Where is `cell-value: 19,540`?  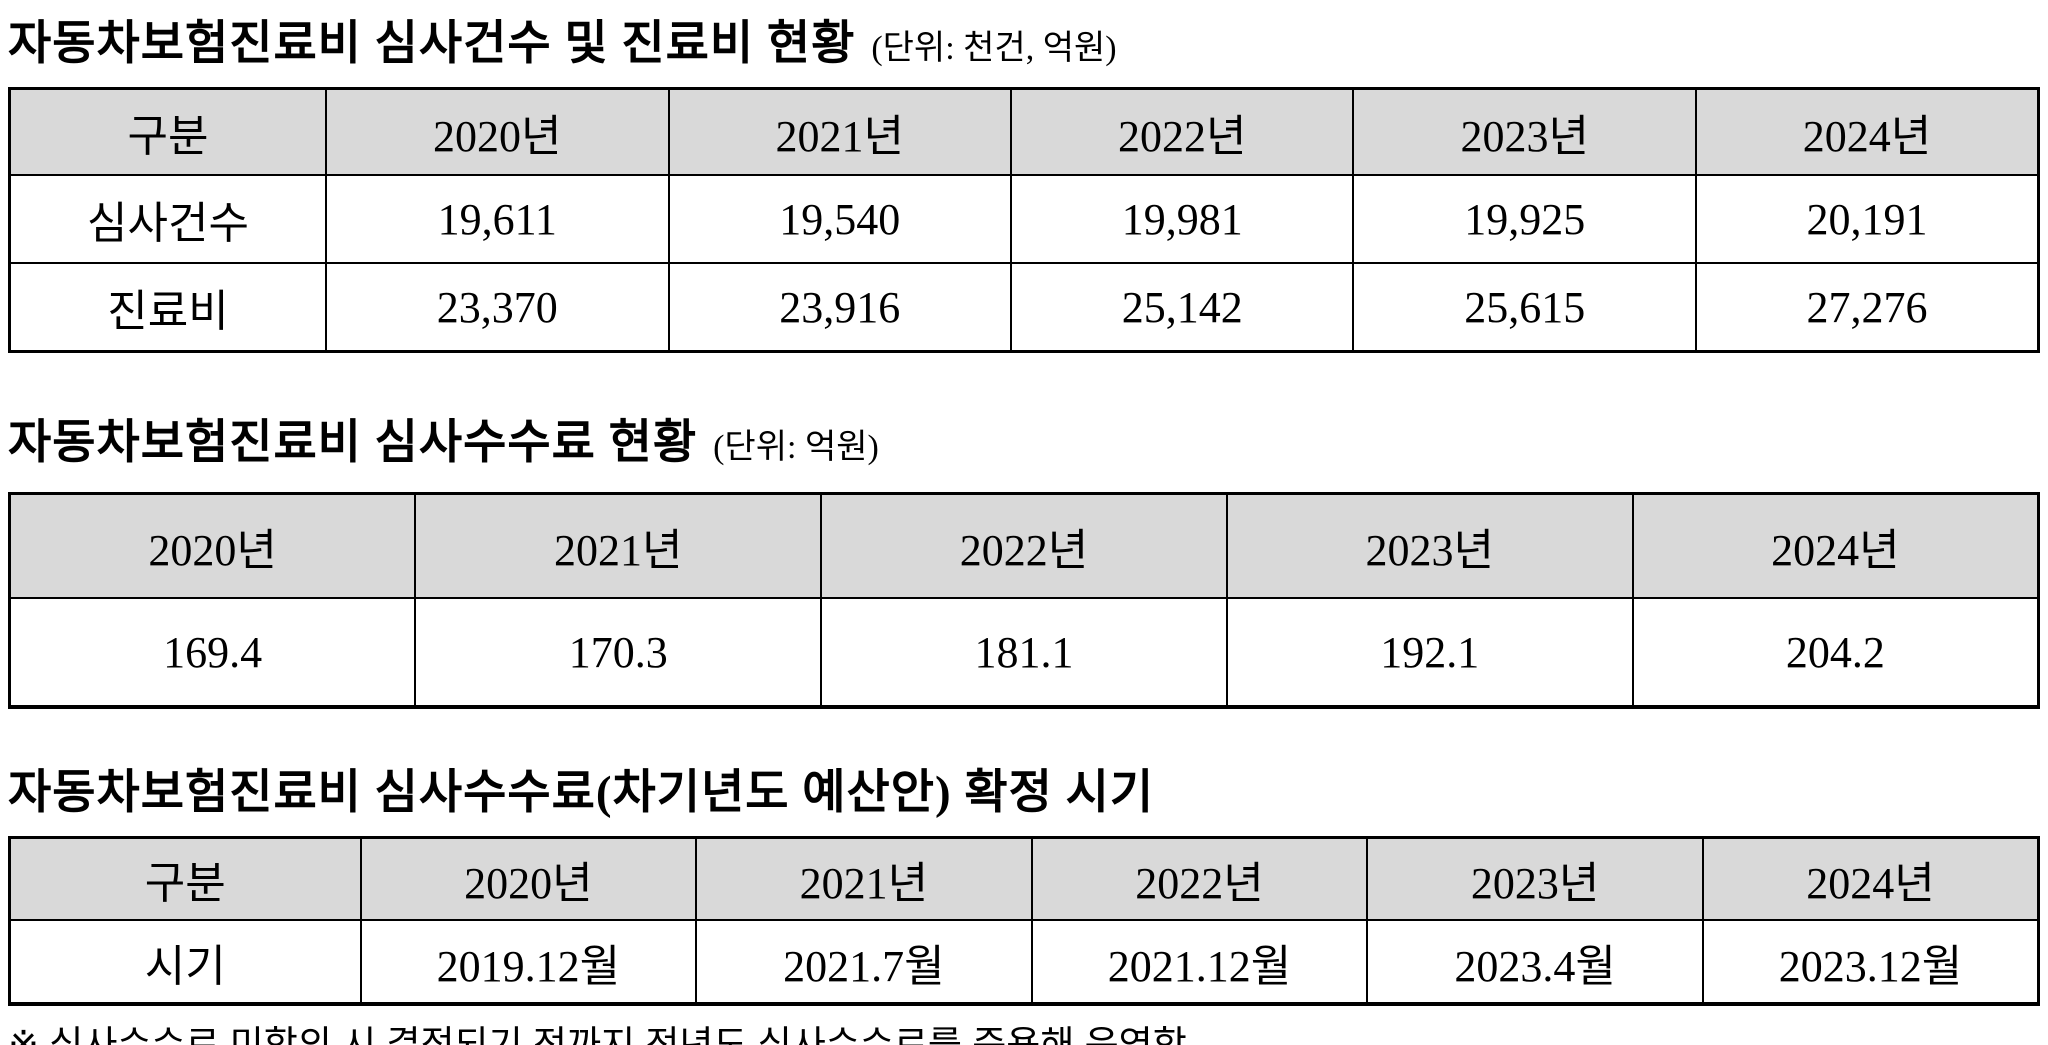
cell-value: 19,540 is located at coordinates (839, 219).